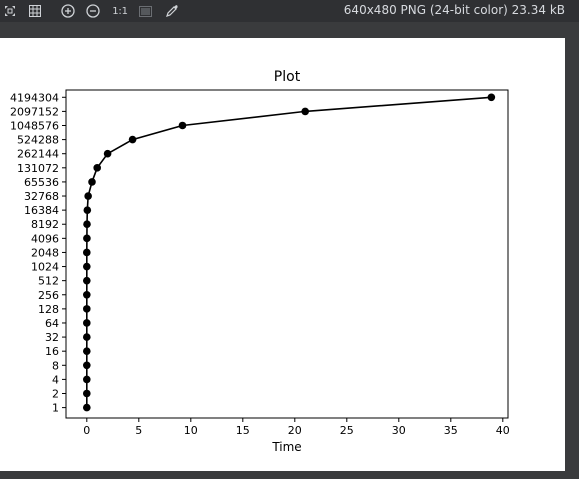 The height and width of the screenshot is (479, 579). Describe the element at coordinates (93, 11) in the screenshot. I see `zoom-out-icon` at that location.